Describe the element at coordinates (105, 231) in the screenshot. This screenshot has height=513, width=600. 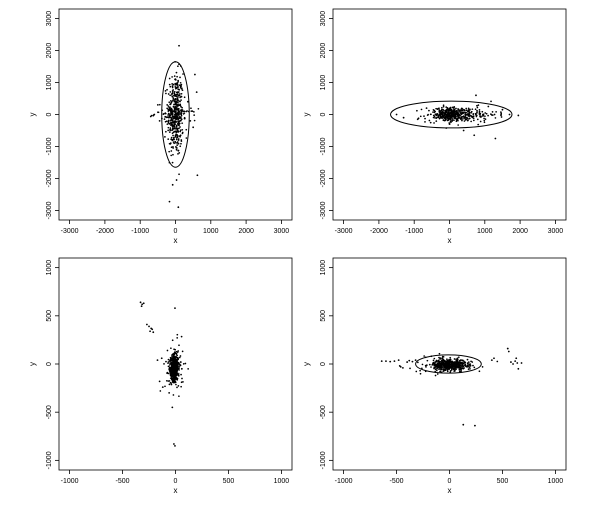
I see `x-tick-label: -2000` at that location.